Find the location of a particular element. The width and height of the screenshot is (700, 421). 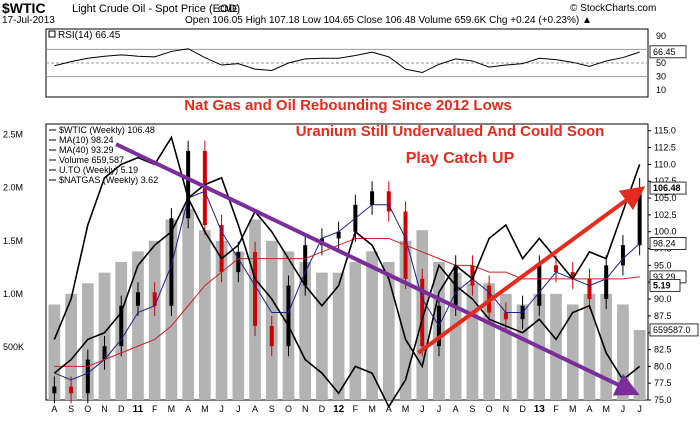

rsi-value-tag-box is located at coordinates (668, 52).